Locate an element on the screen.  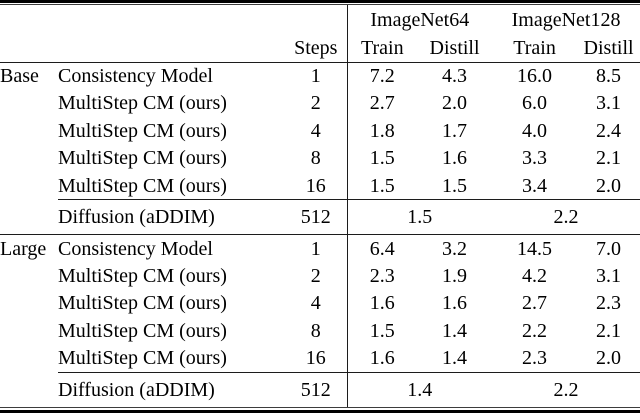
header-group-row: ImageNet64 ImageNet128 is located at coordinates (320, 20).